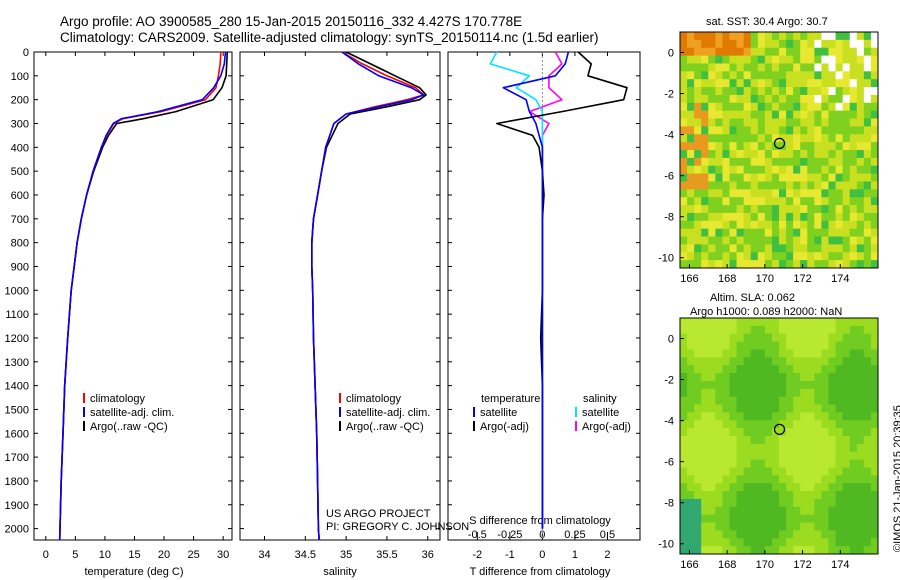 The image size is (900, 580). What do you see at coordinates (134, 555) in the screenshot?
I see `temperature-tick-label: 15` at bounding box center [134, 555].